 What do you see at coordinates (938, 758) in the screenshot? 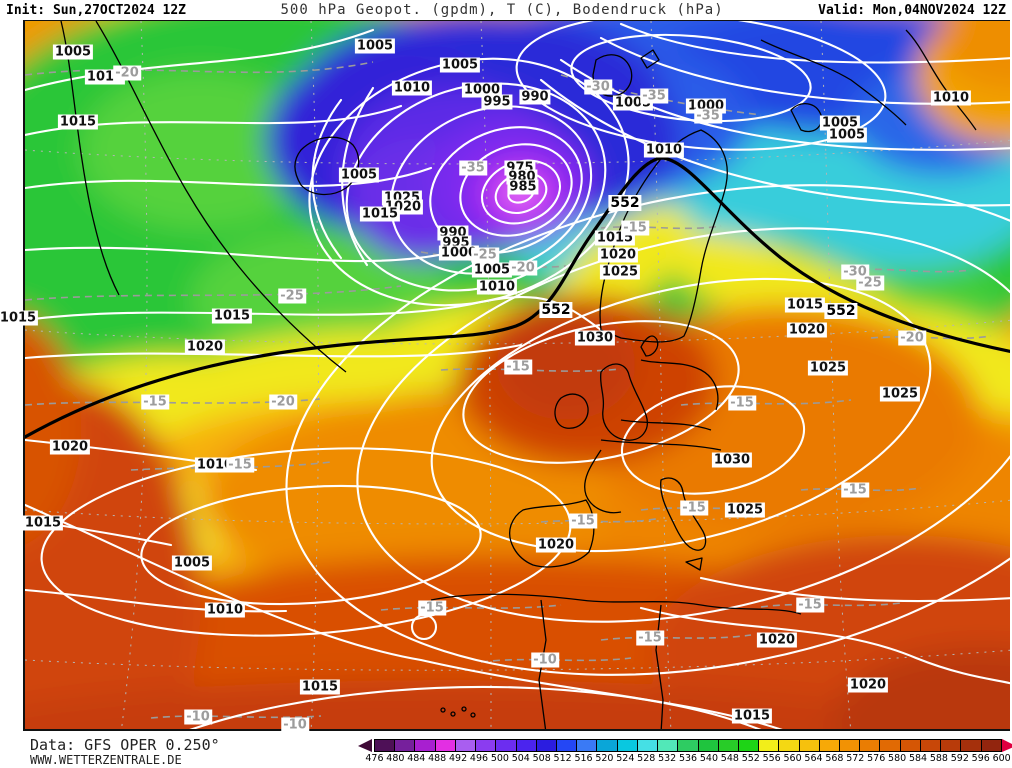
I see `colorbar-tick: 588` at bounding box center [938, 758].